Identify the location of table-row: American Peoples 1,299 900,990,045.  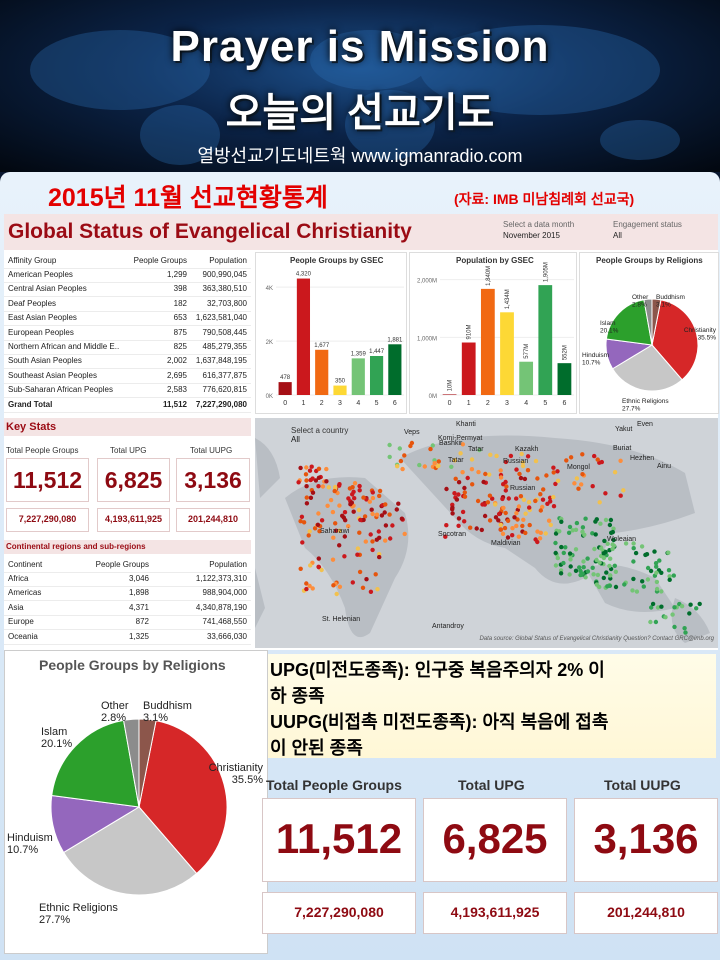
(127, 275).